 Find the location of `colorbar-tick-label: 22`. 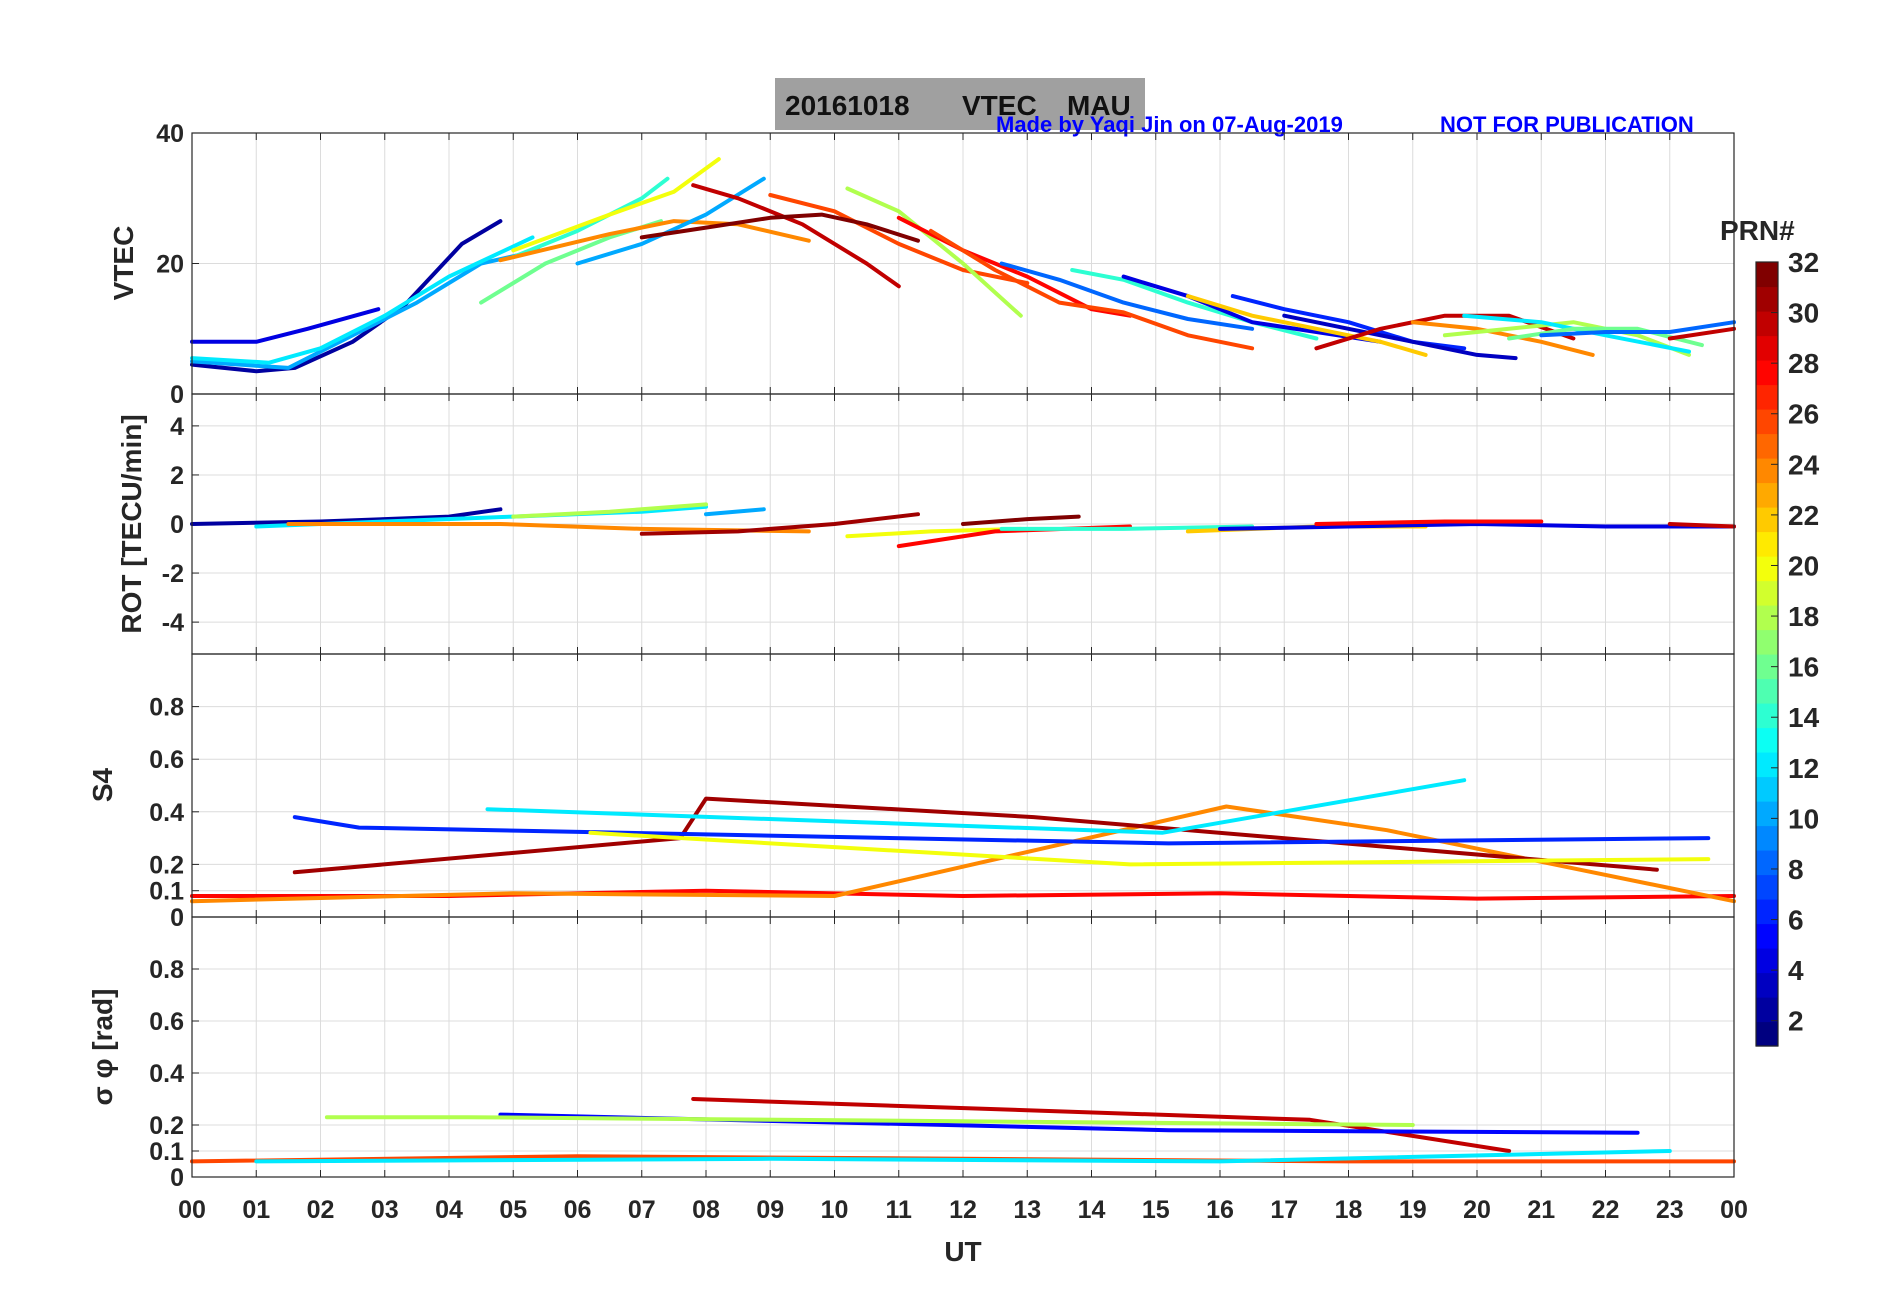

colorbar-tick-label: 22 is located at coordinates (1803, 515).